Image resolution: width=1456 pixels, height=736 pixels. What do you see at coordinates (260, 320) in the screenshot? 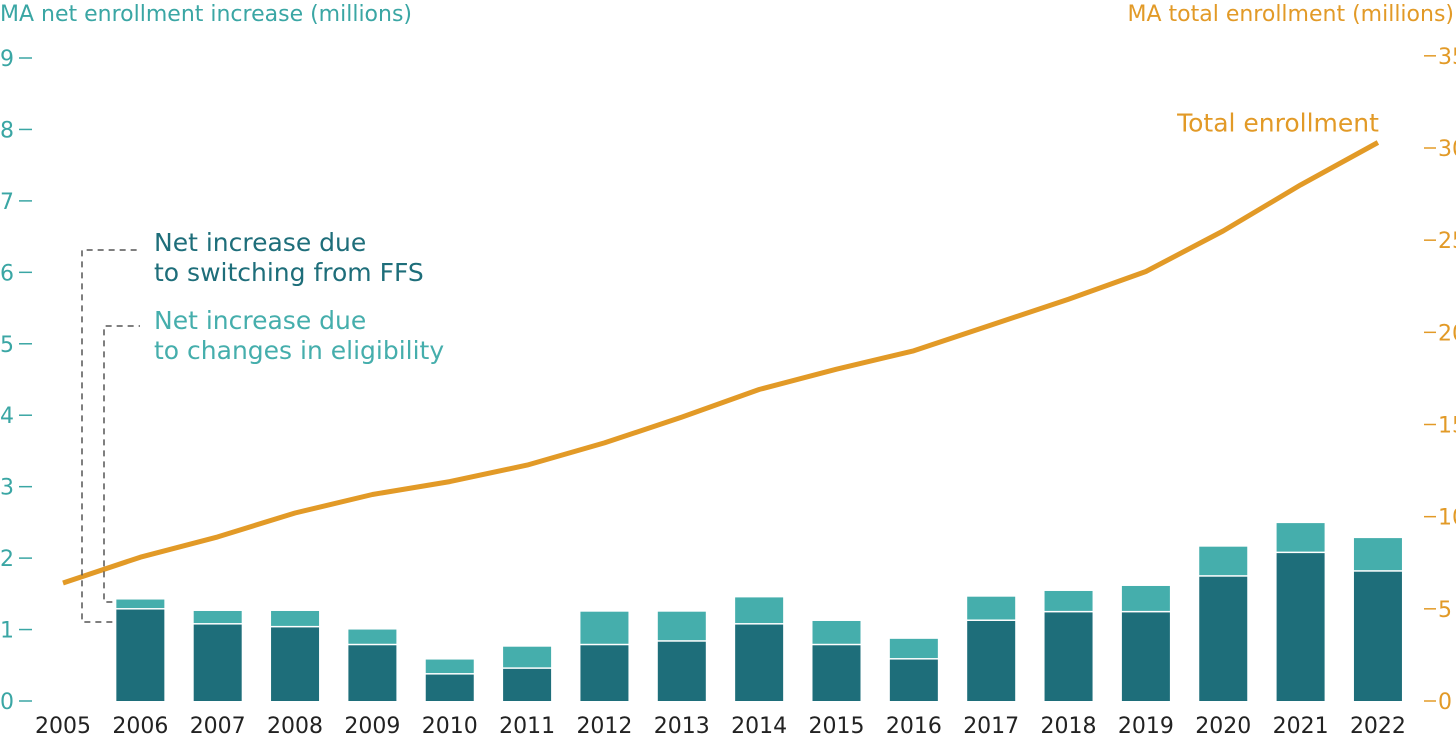
I see `legend-label-eligibility: Net increase due` at bounding box center [260, 320].